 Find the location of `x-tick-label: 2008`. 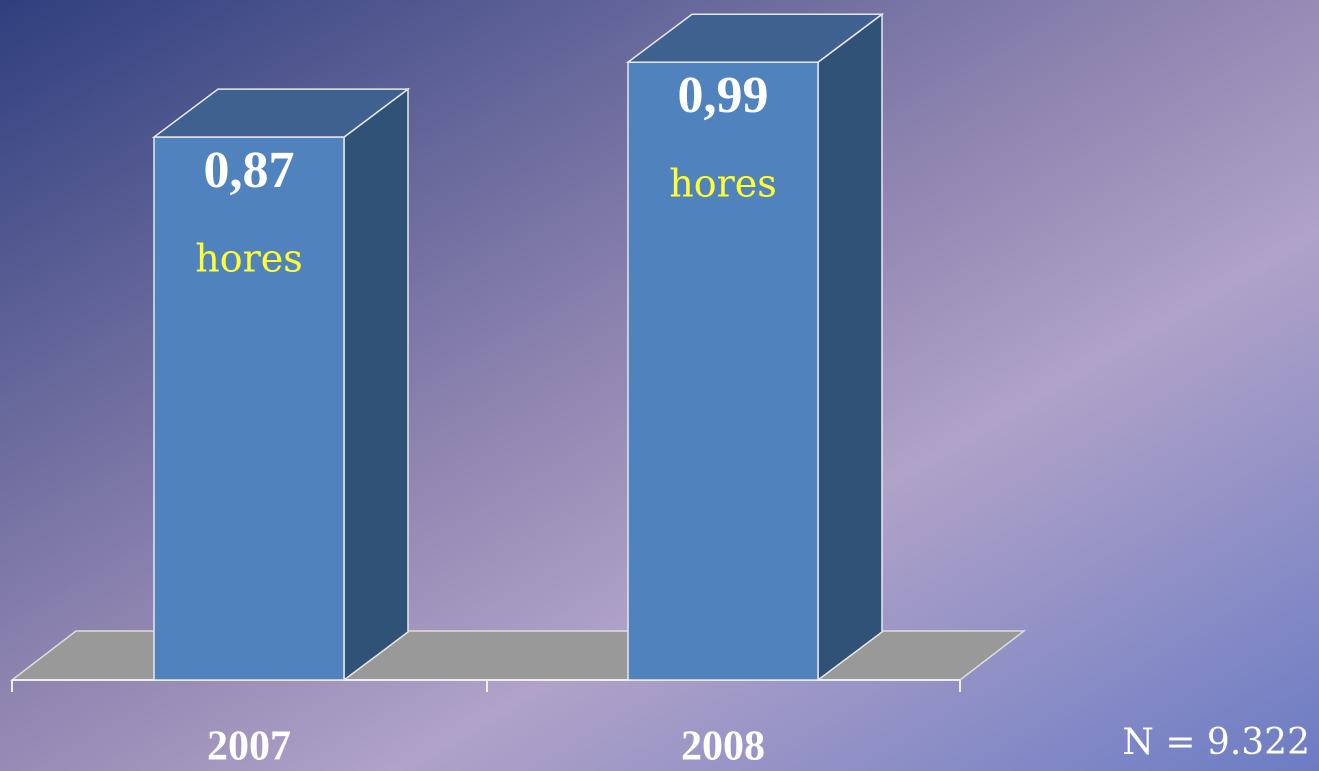

x-tick-label: 2008 is located at coordinates (723, 747).